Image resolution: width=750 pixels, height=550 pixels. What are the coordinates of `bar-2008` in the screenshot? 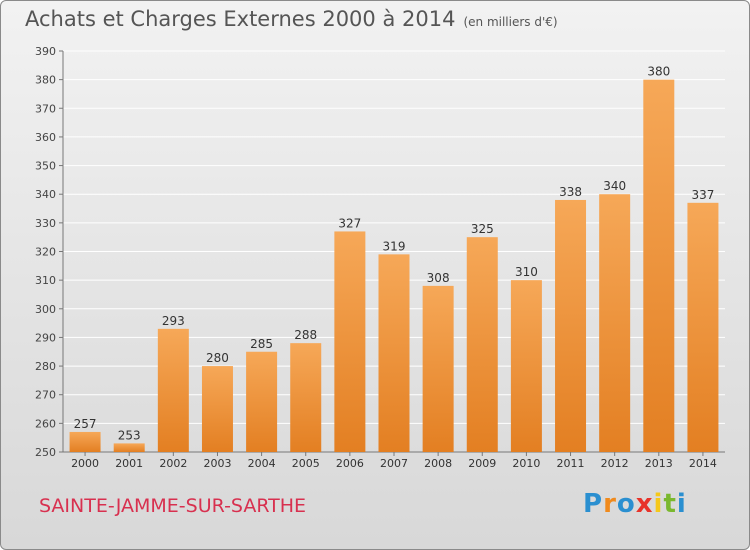 It's located at (438, 368).